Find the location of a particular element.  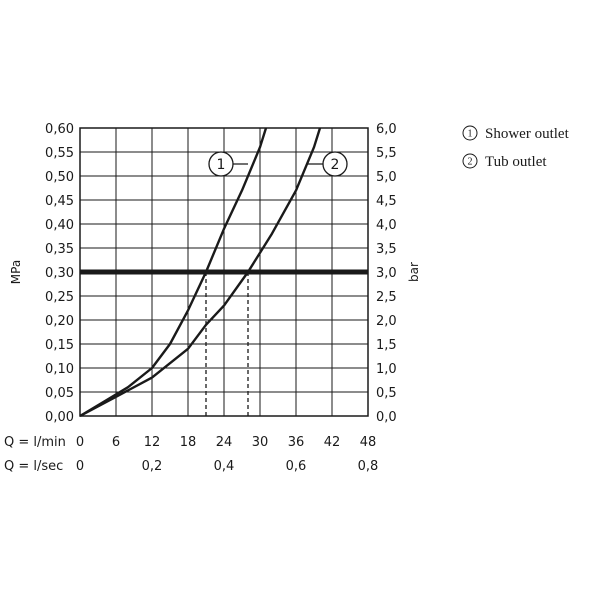

marker-number: 1 is located at coordinates (221, 165).